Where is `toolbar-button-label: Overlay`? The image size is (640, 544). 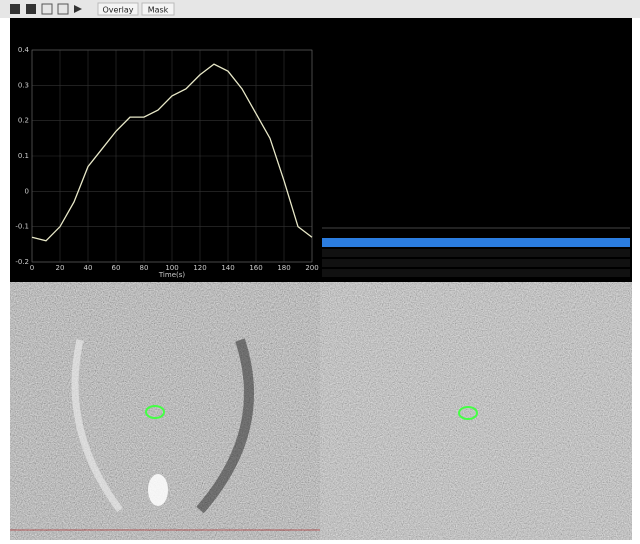
toolbar-button-label: Overlay is located at coordinates (117, 10).